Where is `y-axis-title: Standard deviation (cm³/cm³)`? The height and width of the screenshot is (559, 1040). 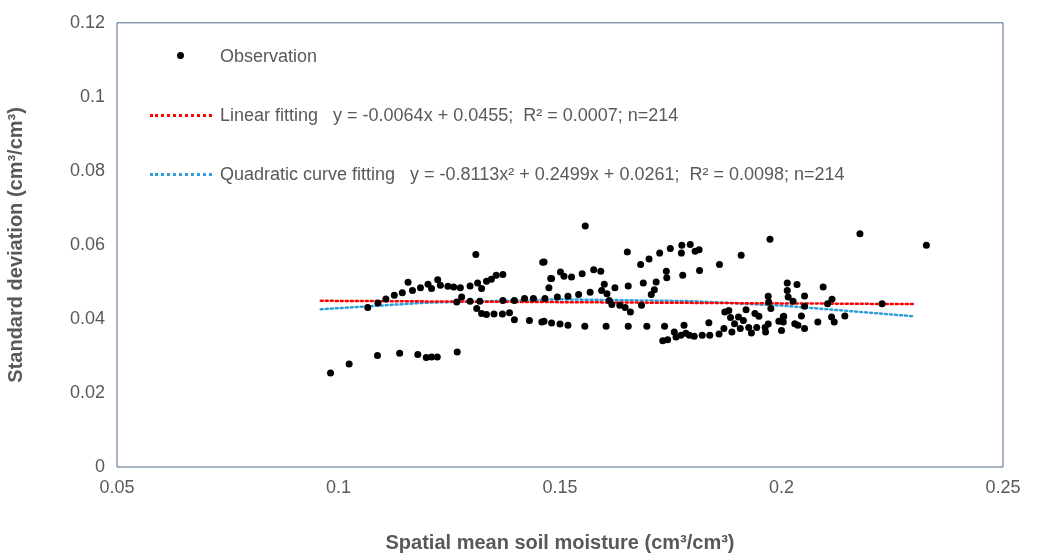
y-axis-title: Standard deviation (cm³/cm³) is located at coordinates (14, 245).